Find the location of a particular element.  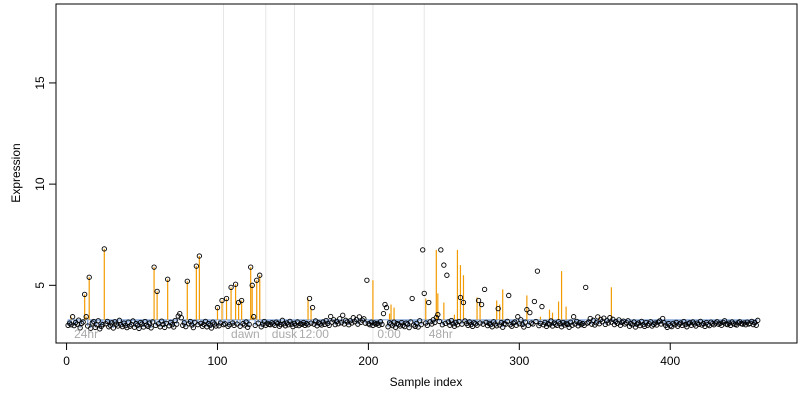

y-axis: 5 10 15 is located at coordinates (45, 182).